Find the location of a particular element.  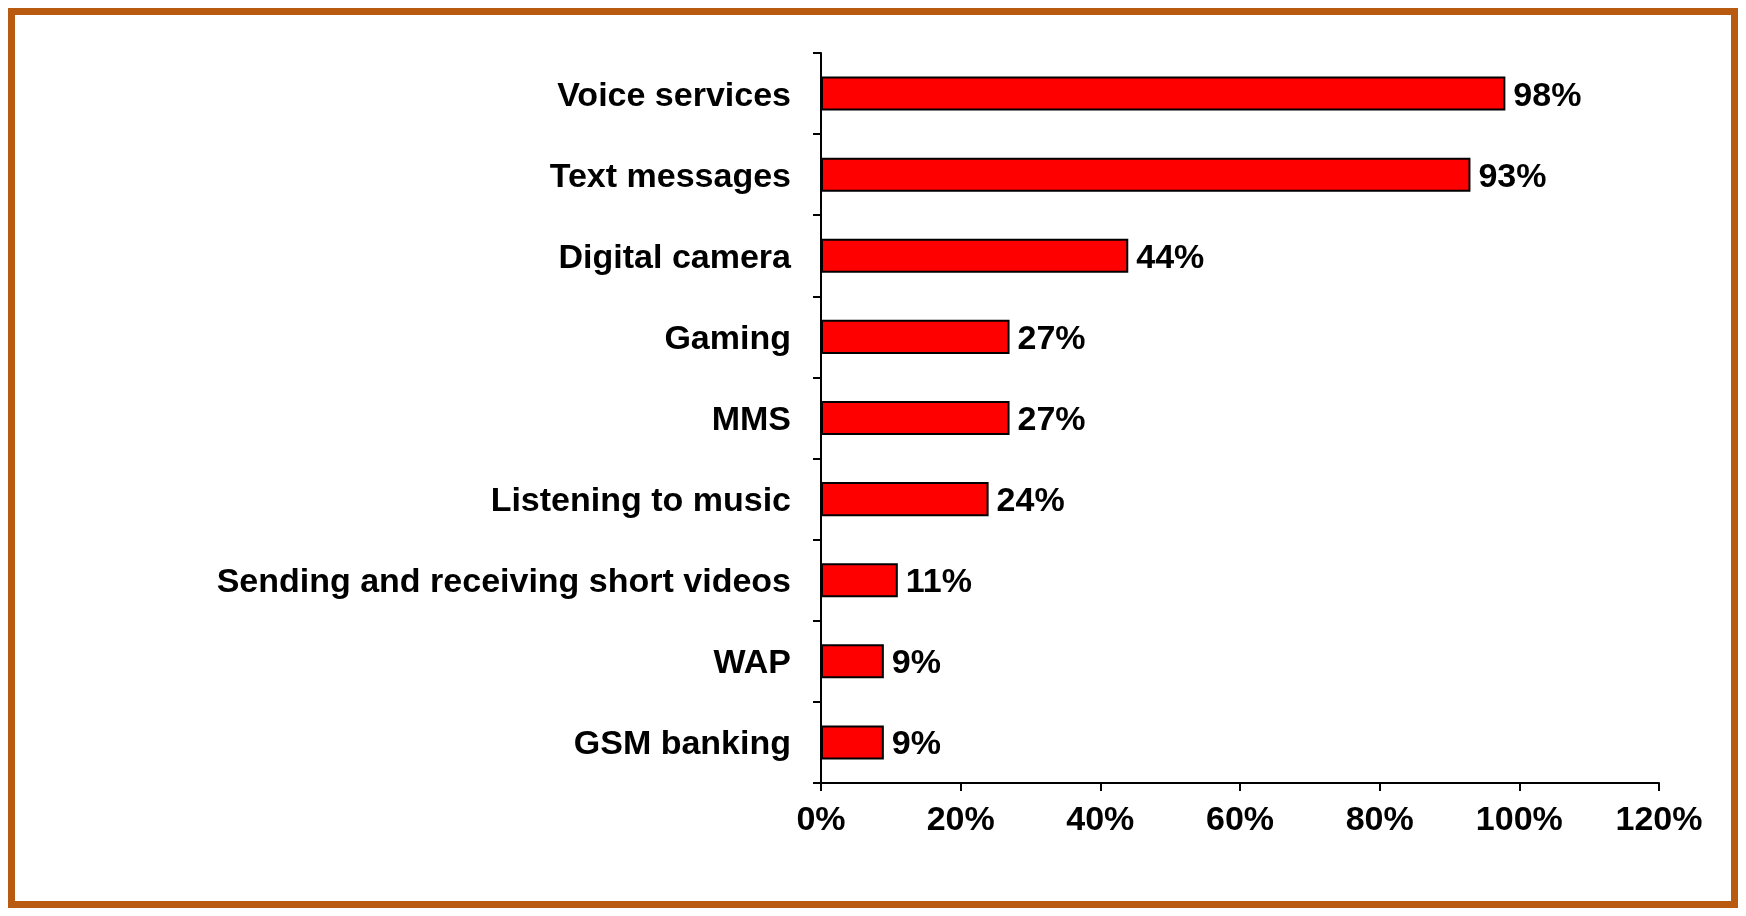

x-tick-label: 20% is located at coordinates (960, 818).